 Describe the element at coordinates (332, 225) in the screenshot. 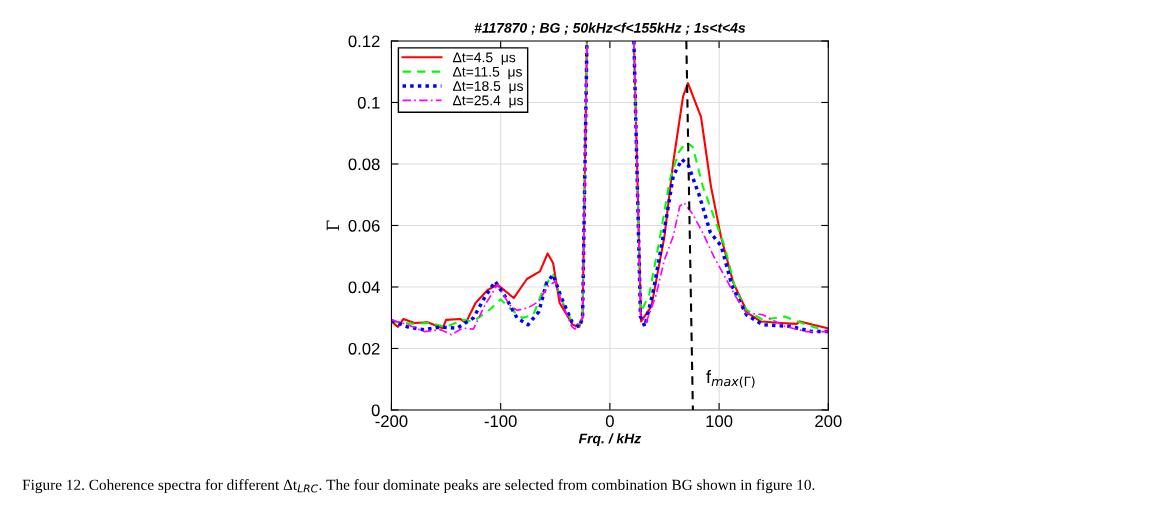

I see `y-axis-title: Γ` at that location.